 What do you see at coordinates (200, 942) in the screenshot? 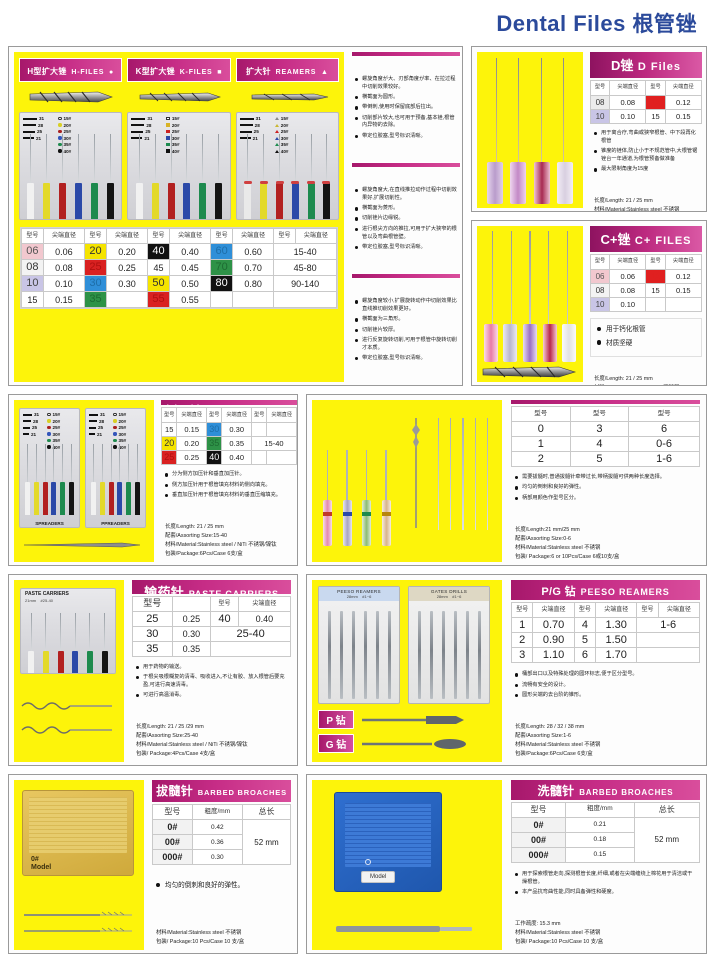
I see `spec-package: 包装/ Package:10 Pcs/Case 10 支/盒` at bounding box center [200, 942].